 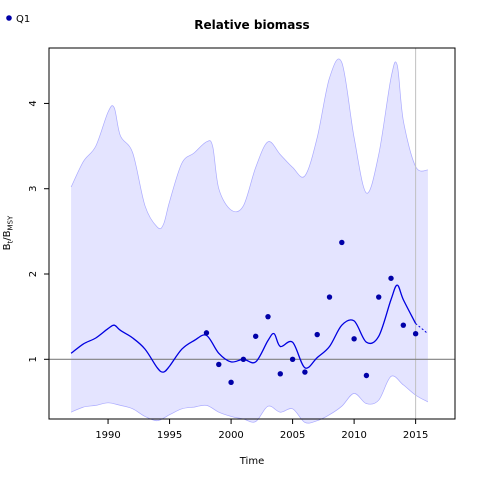 What do you see at coordinates (23, 19) in the screenshot?
I see `legend-label-q1: Q1` at bounding box center [23, 19].